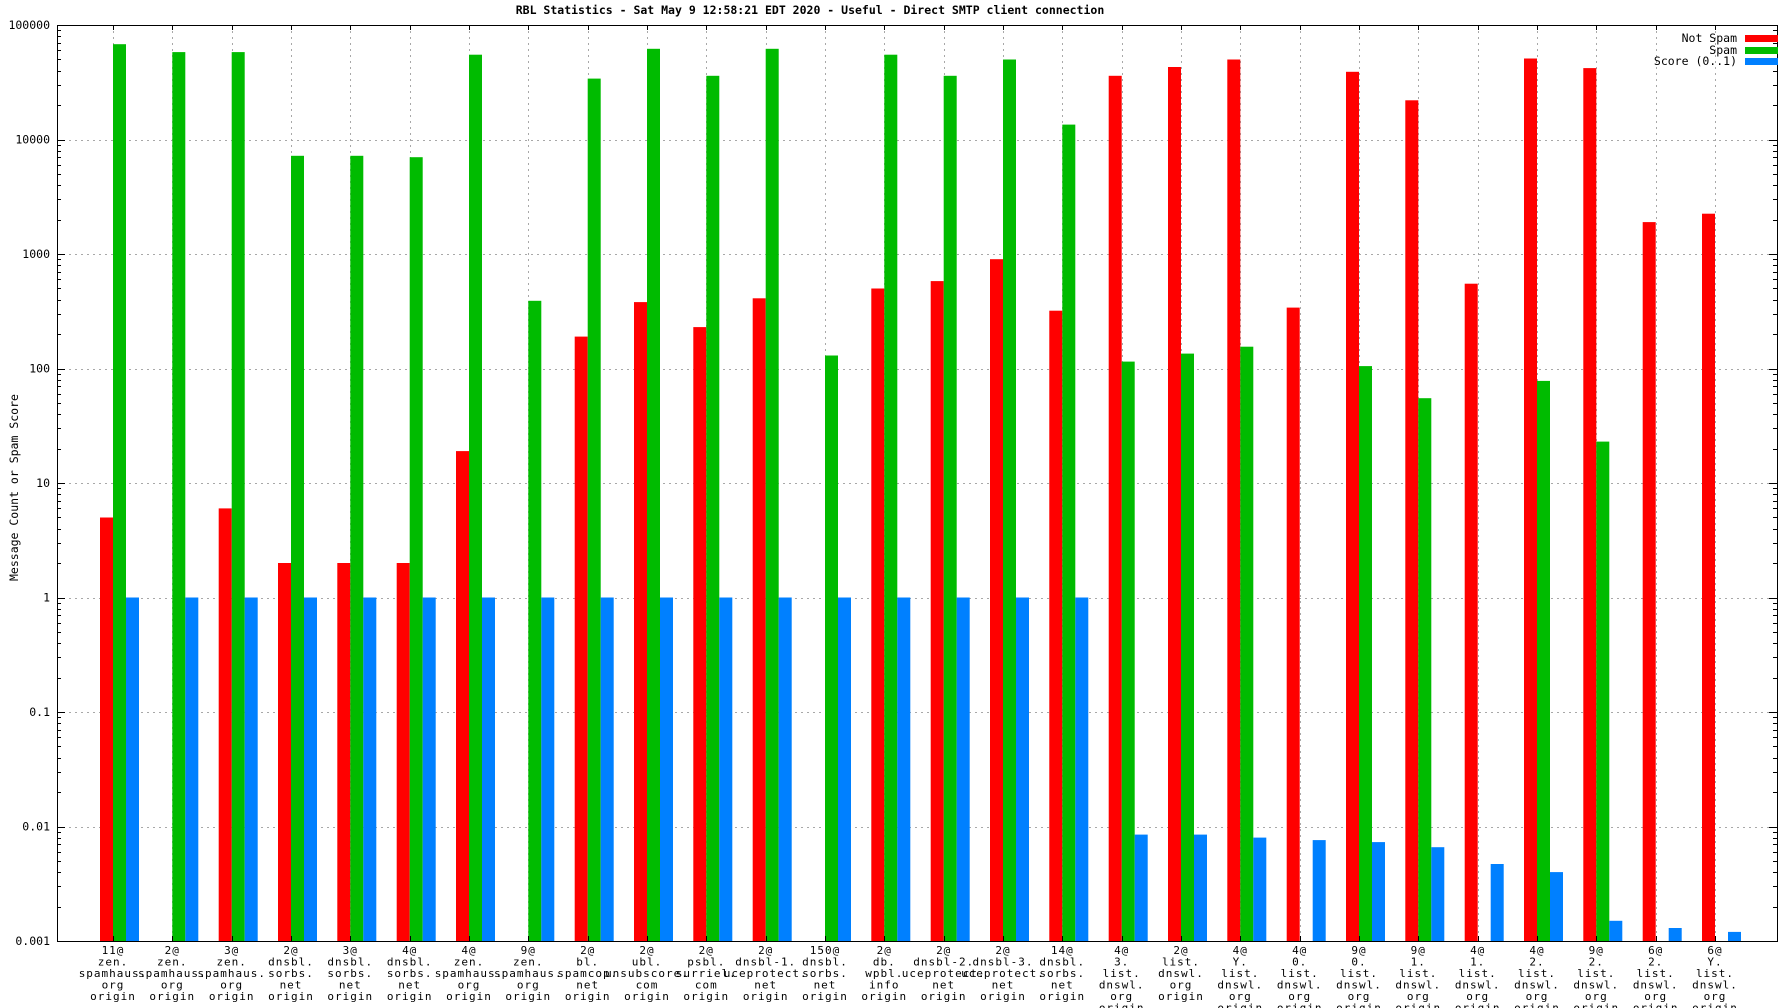  What do you see at coordinates (1656, 973) in the screenshot?
I see `x-label-26-line-2: list.` at bounding box center [1656, 973].